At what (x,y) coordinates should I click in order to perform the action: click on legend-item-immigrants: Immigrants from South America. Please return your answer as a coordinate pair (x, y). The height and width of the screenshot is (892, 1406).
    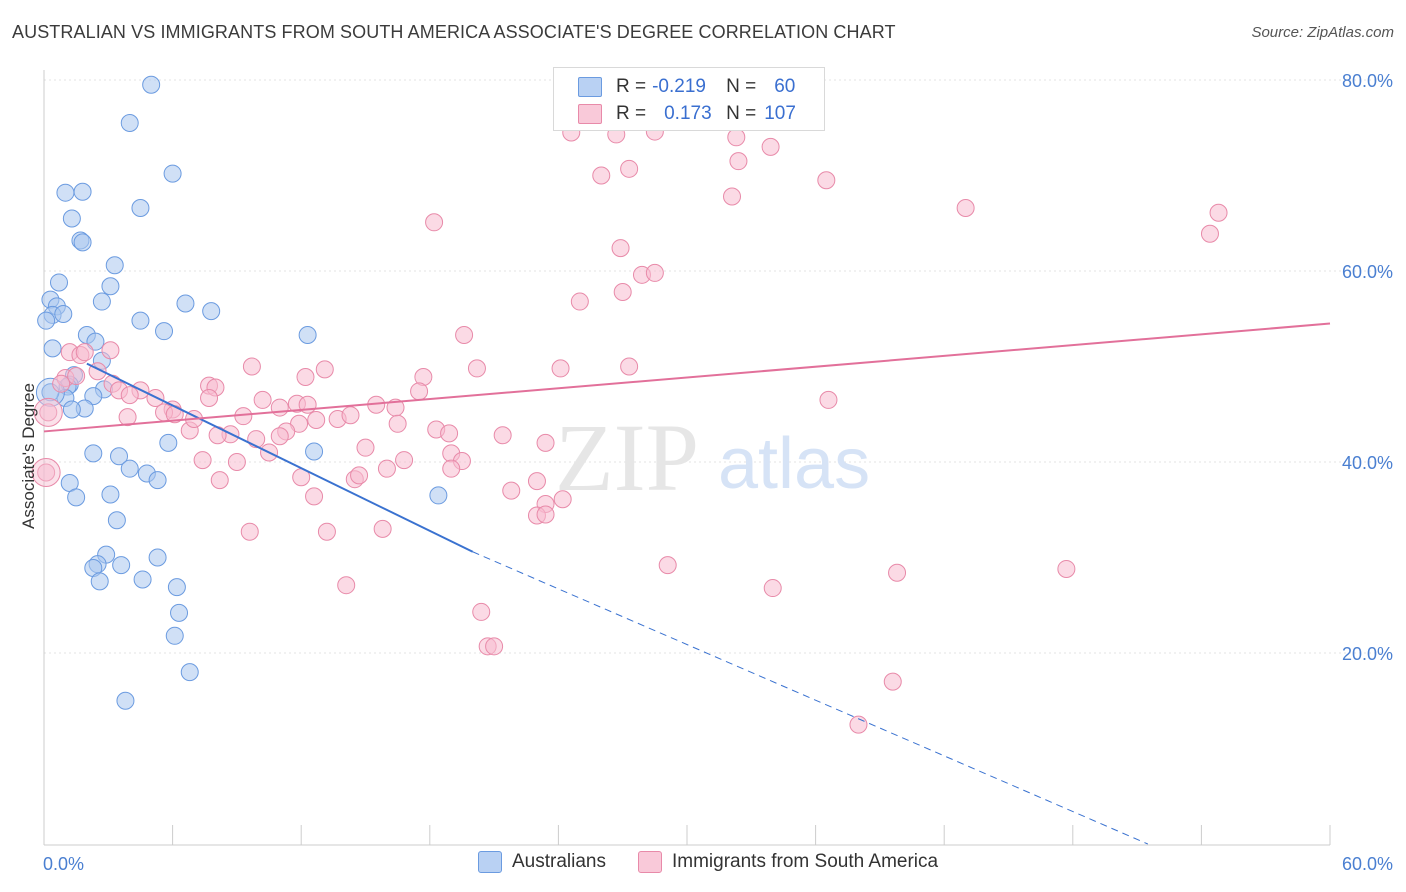
    Looking at the image, I should click on (788, 862).